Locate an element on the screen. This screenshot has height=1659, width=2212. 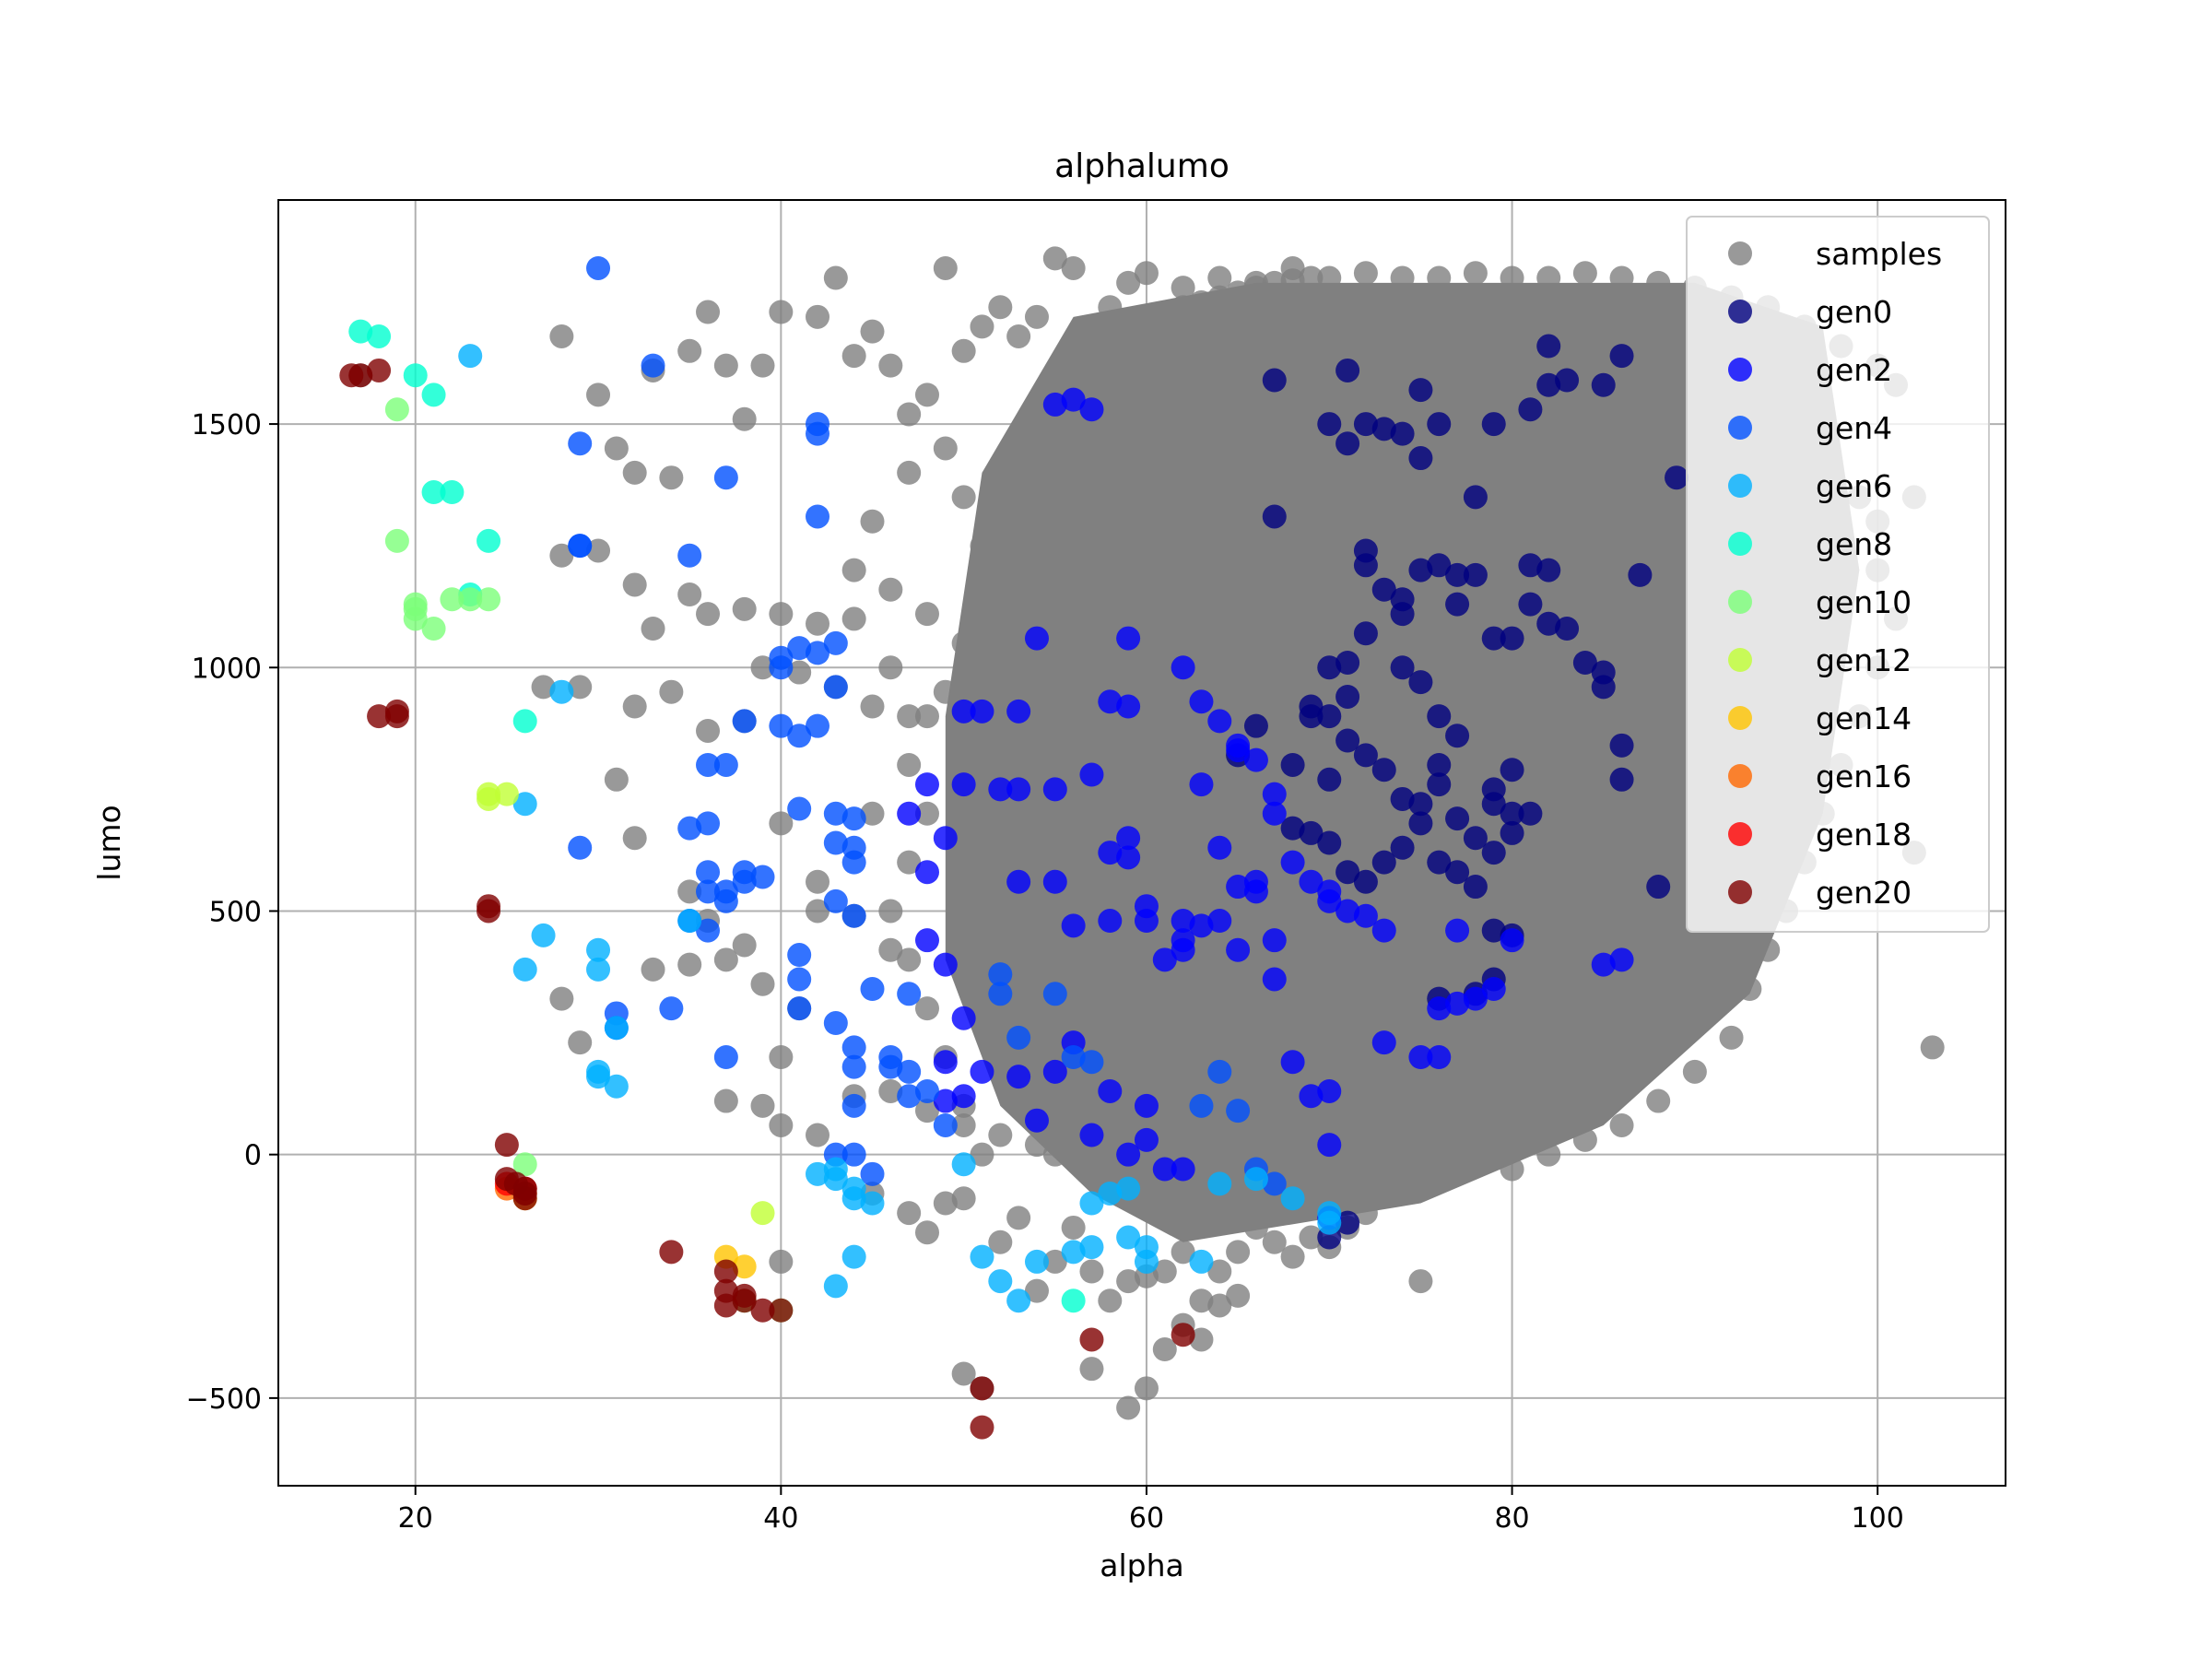
legend-label: gen8 is located at coordinates (1854, 544).